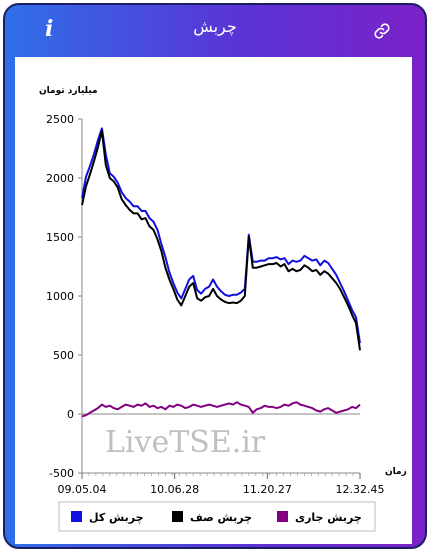 This screenshot has height=554, width=433. What do you see at coordinates (267, 489) in the screenshot?
I see `x-tick-label: 11.20.27` at bounding box center [267, 489].